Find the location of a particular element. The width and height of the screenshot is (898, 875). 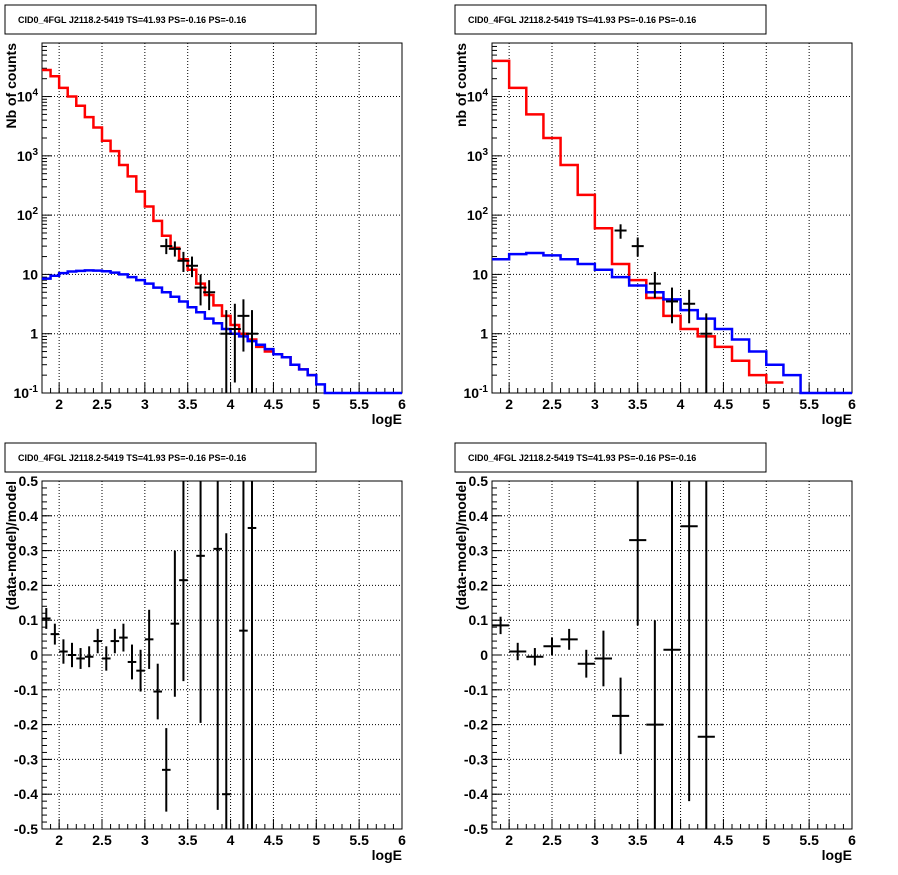

y-axis-label: Nb of counts is located at coordinates (11, 86).